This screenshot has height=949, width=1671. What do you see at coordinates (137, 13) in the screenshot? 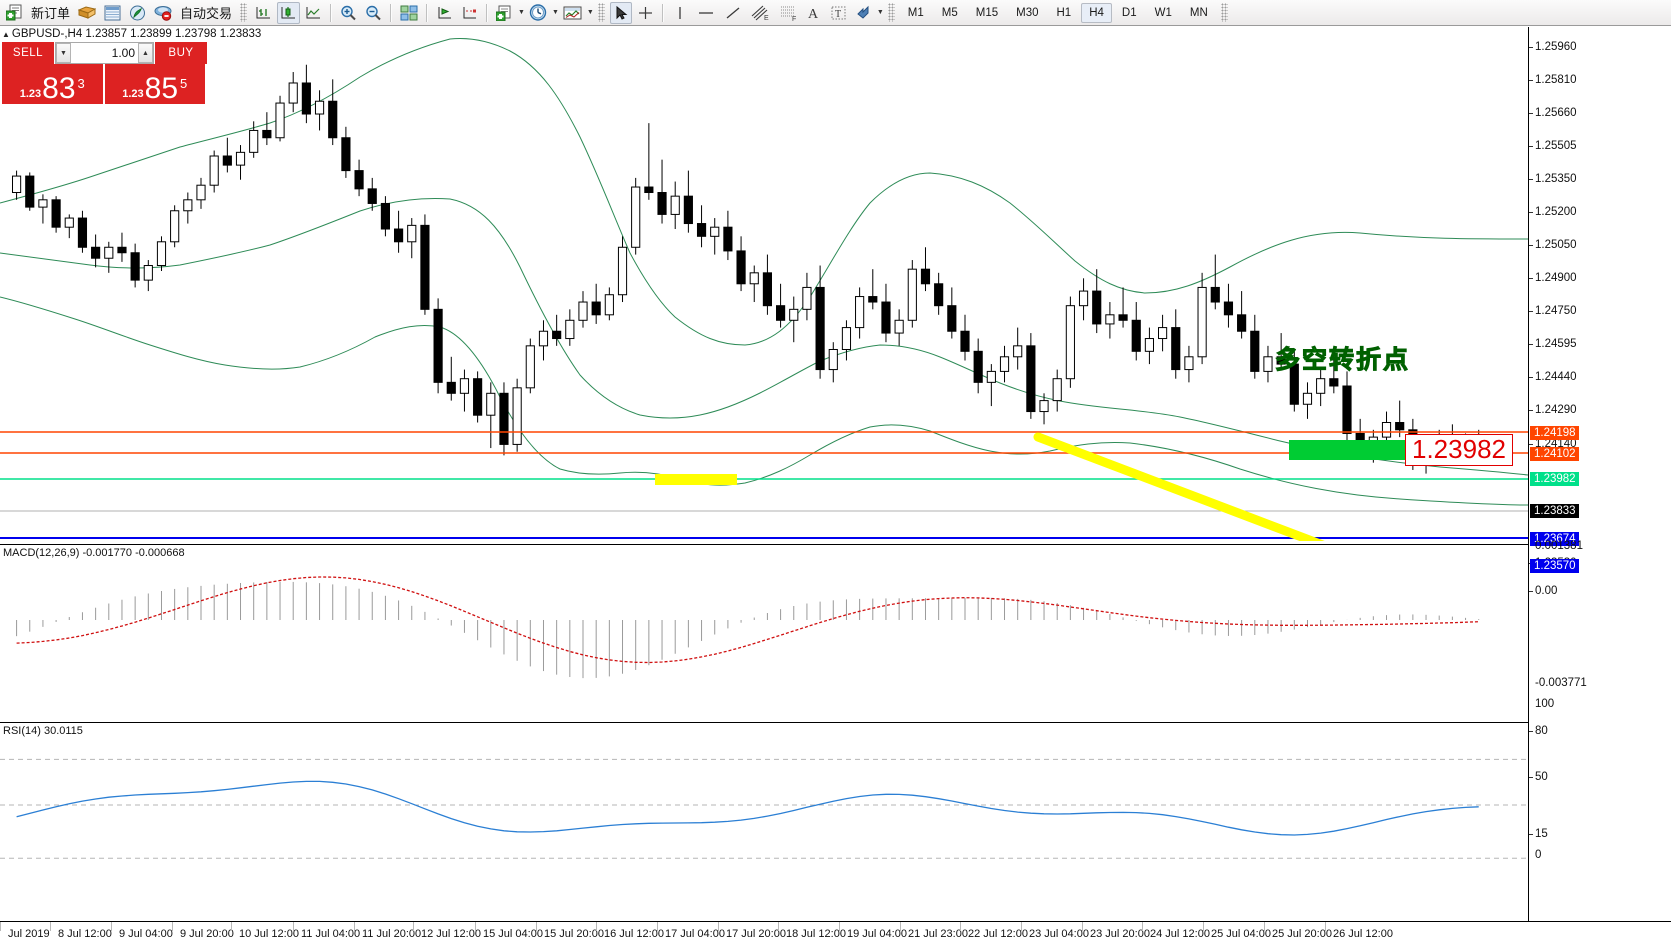
I see `navigator-icon` at bounding box center [137, 13].